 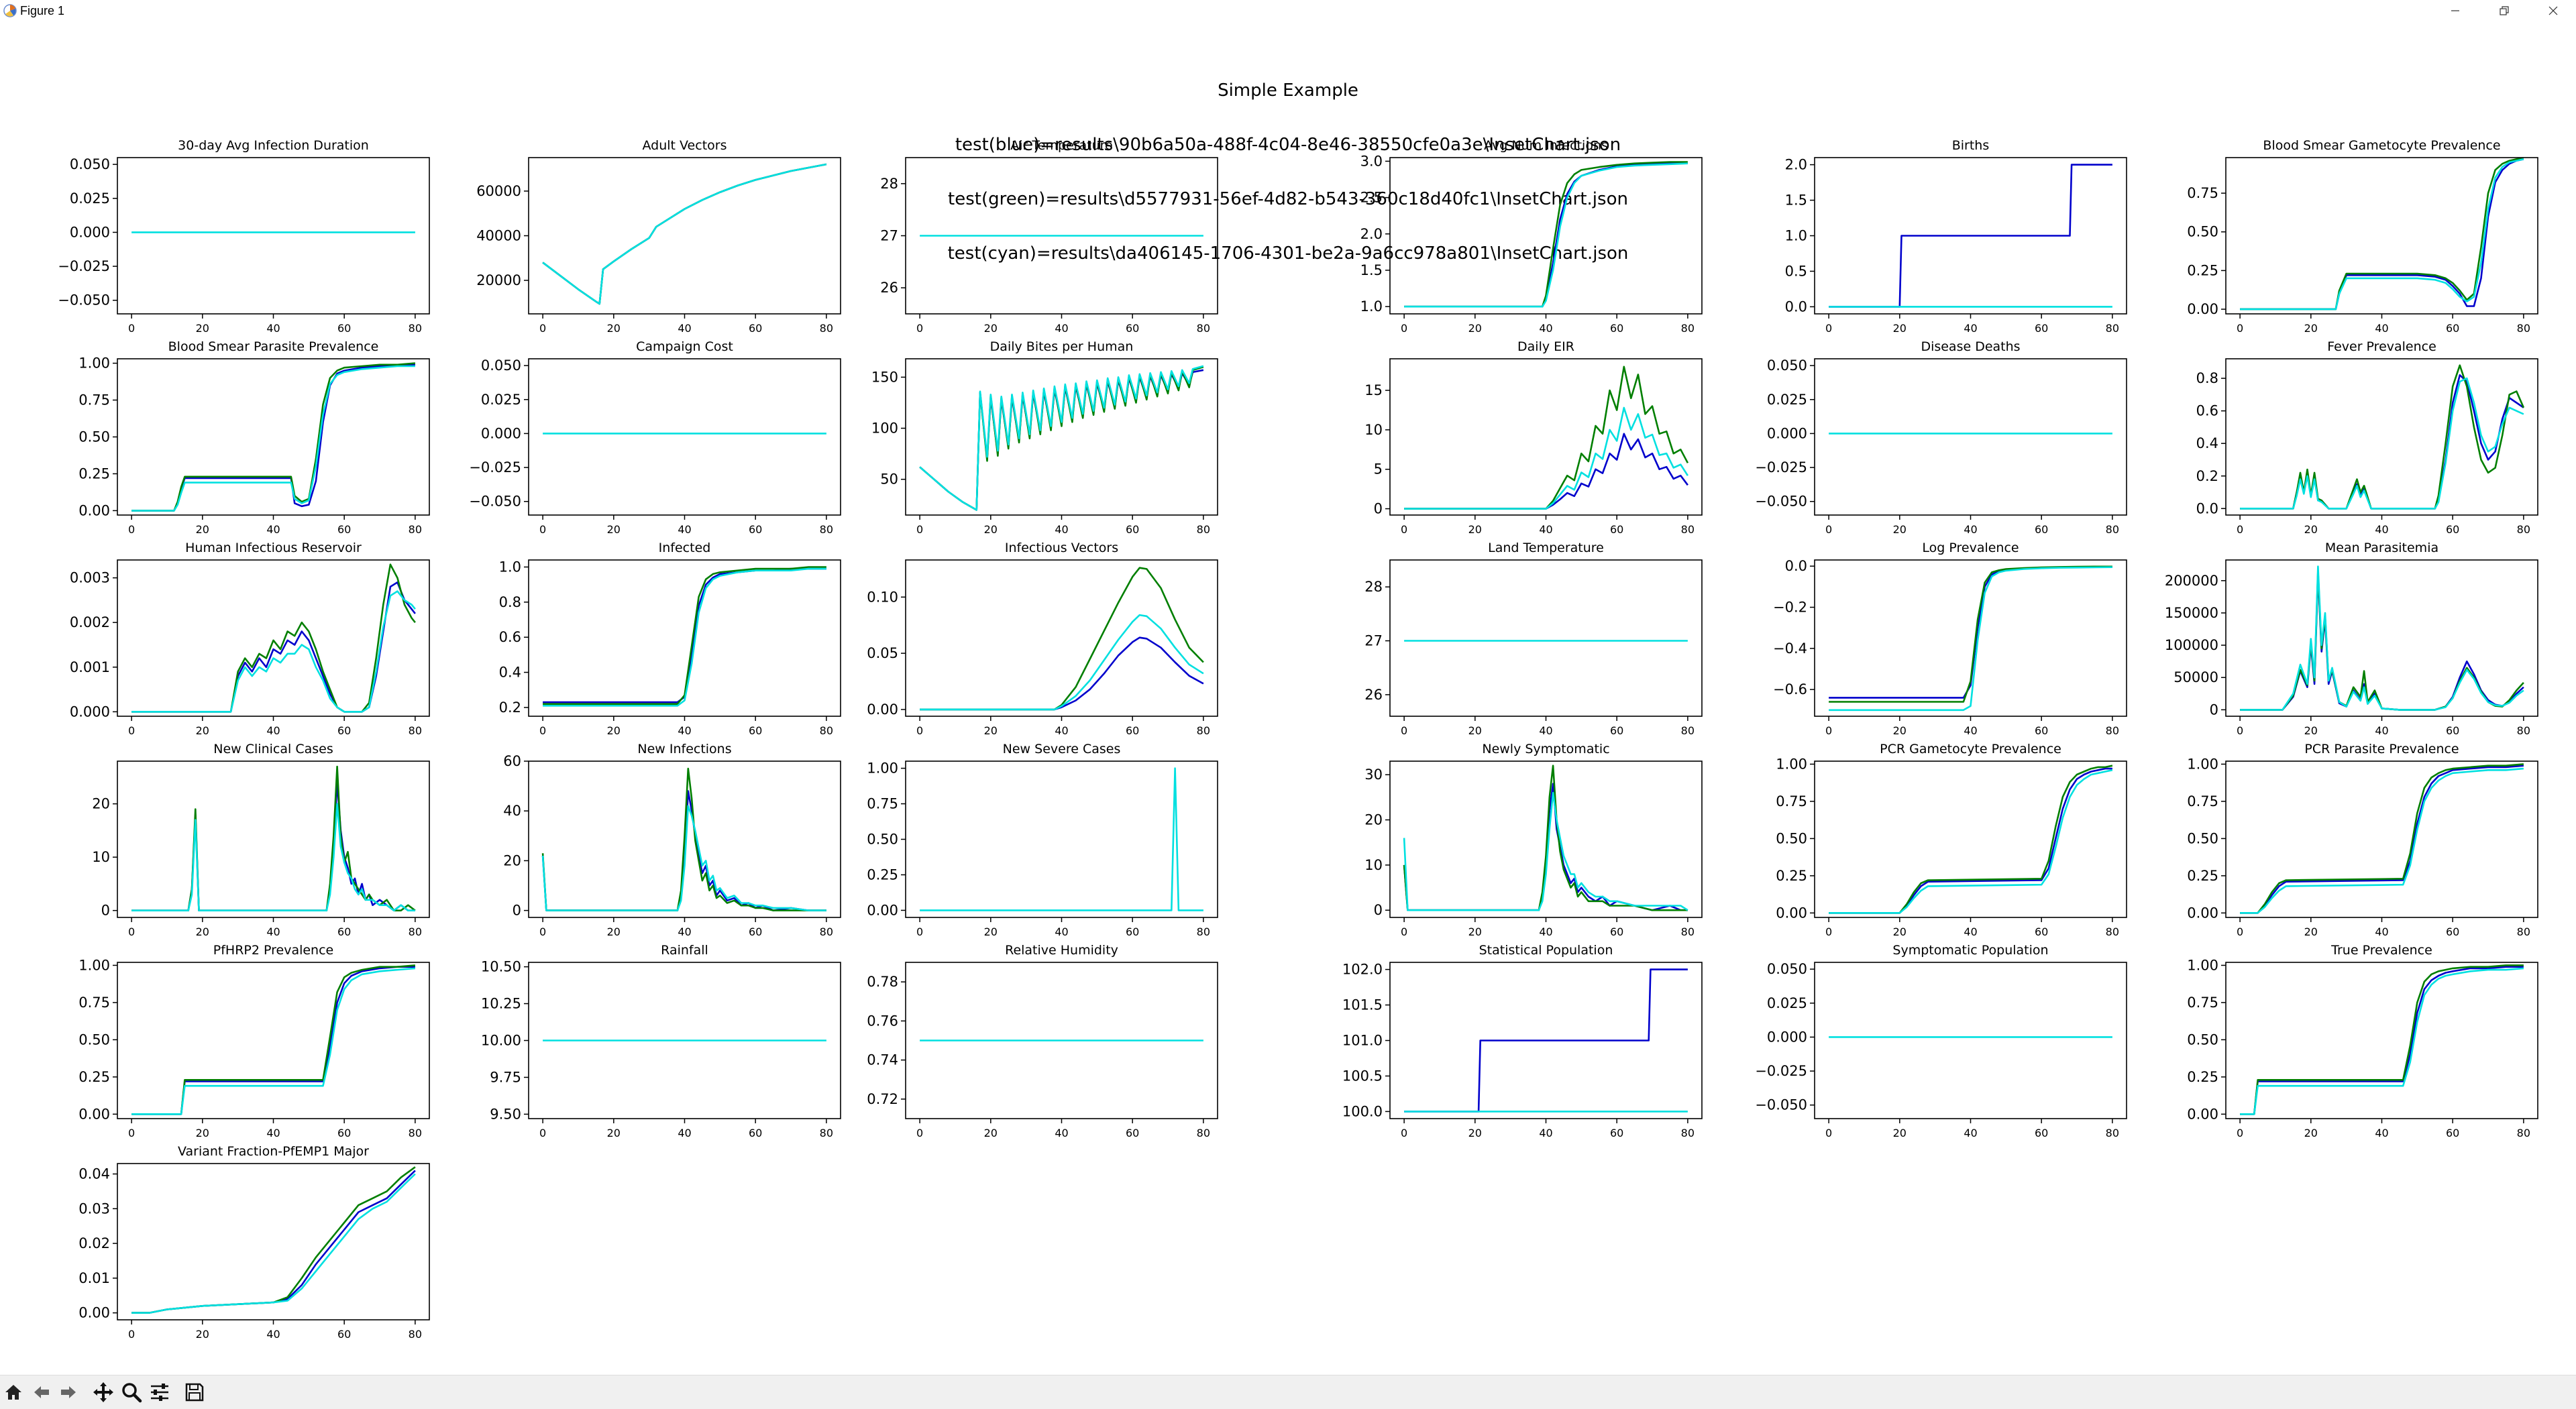 I want to click on close-button, so click(x=2553, y=10).